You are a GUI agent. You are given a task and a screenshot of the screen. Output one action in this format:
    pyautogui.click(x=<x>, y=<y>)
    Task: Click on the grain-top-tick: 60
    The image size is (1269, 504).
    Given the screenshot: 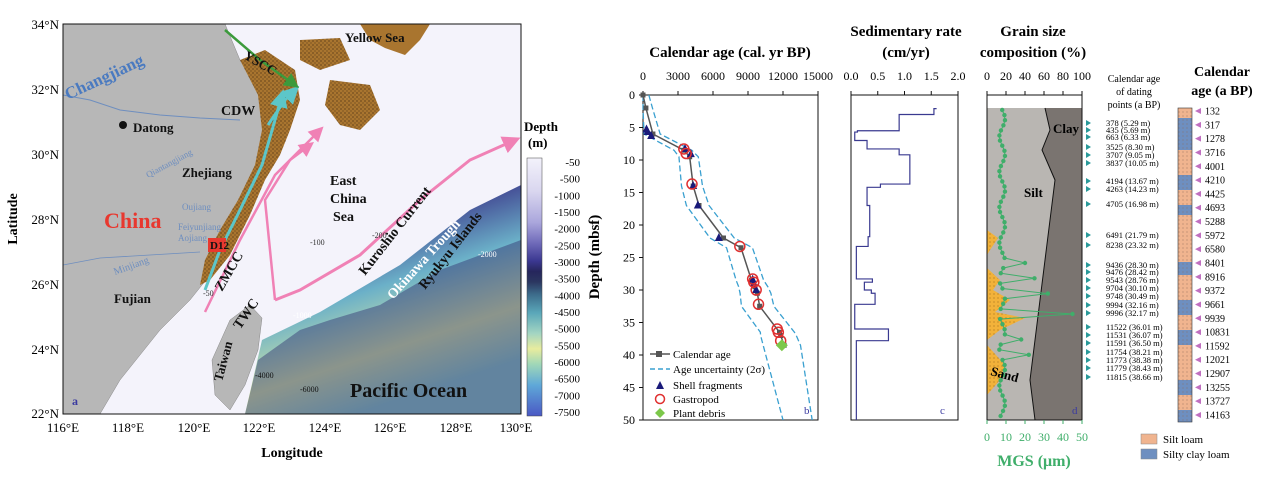 What is the action you would take?
    pyautogui.click(x=1044, y=76)
    